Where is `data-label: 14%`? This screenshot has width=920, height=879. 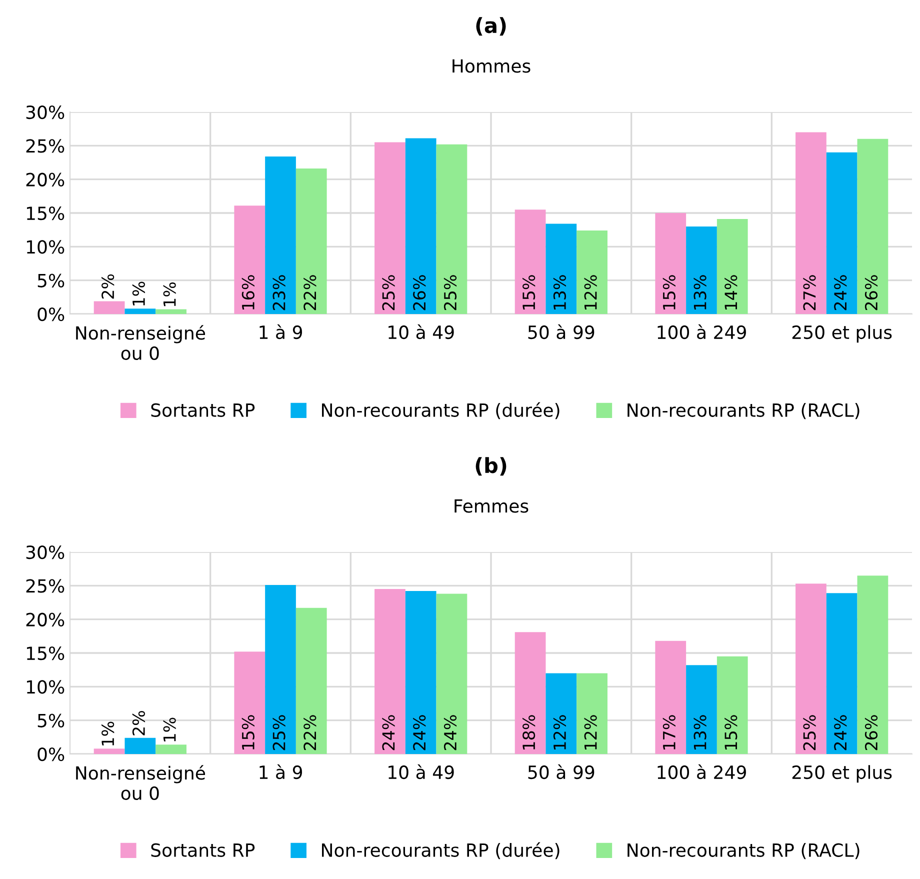 data-label: 14% is located at coordinates (731, 292).